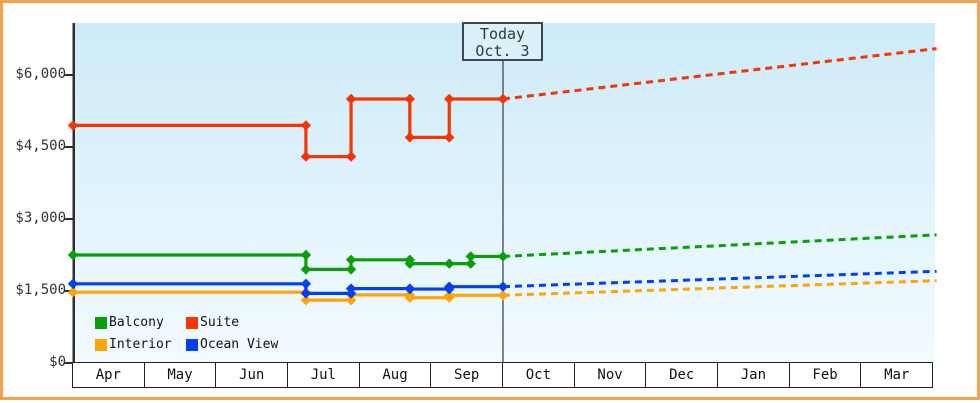  I want to click on y-axis-label: $0, so click(57, 362).